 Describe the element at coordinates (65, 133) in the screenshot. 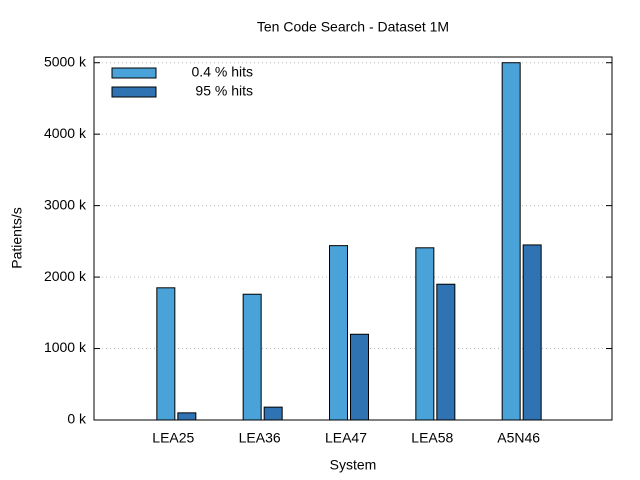

I see `y-tick-label: 4000 k` at that location.